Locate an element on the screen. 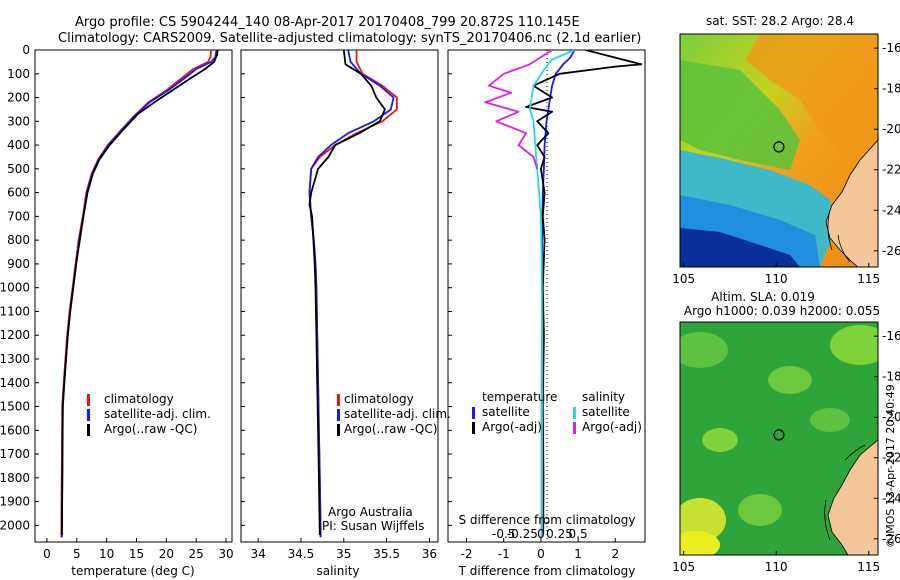 Image resolution: width=900 pixels, height=580 pixels. difference-x-axis: -2 -1 0 1 2-0.5-0.25 0 0.250.5 is located at coordinates (540, 544).